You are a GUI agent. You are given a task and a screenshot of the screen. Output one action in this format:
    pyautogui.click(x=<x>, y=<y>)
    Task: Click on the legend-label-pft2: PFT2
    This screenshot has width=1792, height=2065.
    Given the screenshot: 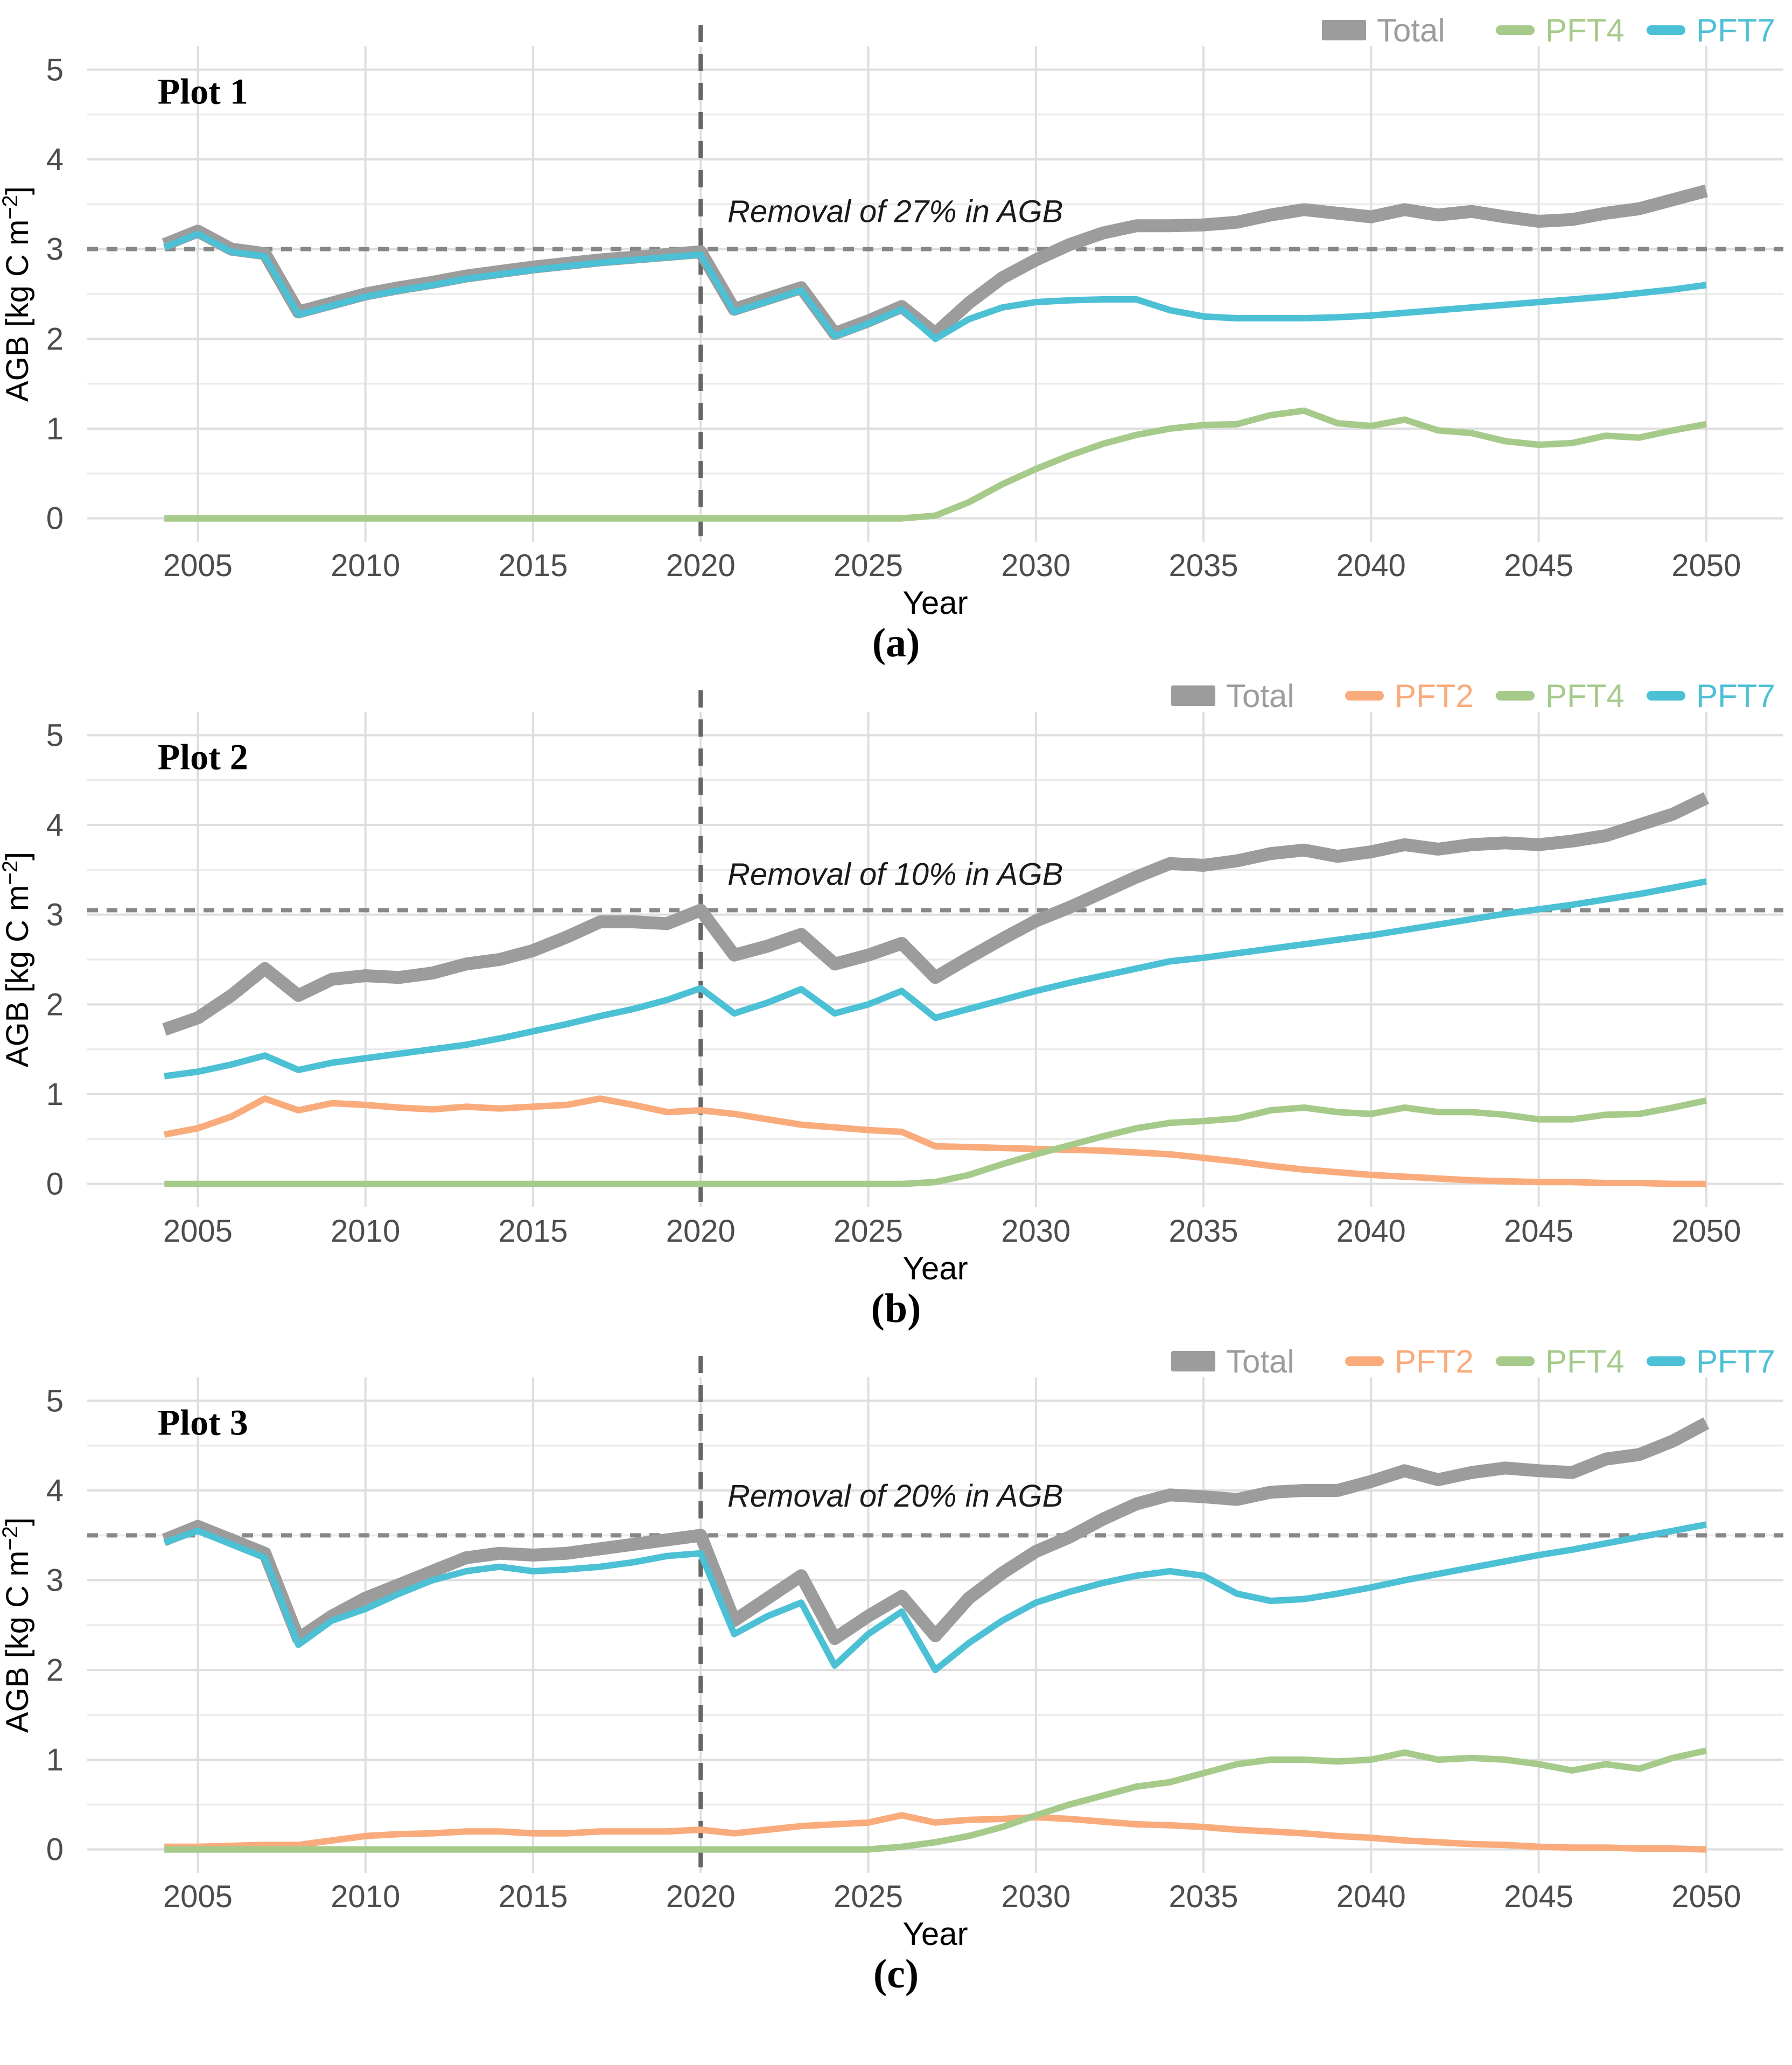 What is the action you would take?
    pyautogui.click(x=1434, y=1361)
    